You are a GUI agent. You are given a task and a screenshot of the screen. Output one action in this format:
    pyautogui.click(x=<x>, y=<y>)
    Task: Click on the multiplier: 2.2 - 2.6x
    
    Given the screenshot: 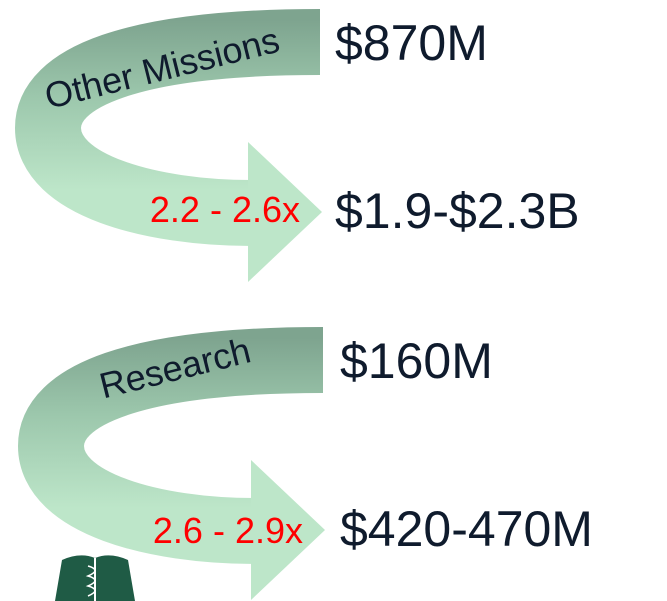 What is the action you would take?
    pyautogui.click(x=225, y=209)
    